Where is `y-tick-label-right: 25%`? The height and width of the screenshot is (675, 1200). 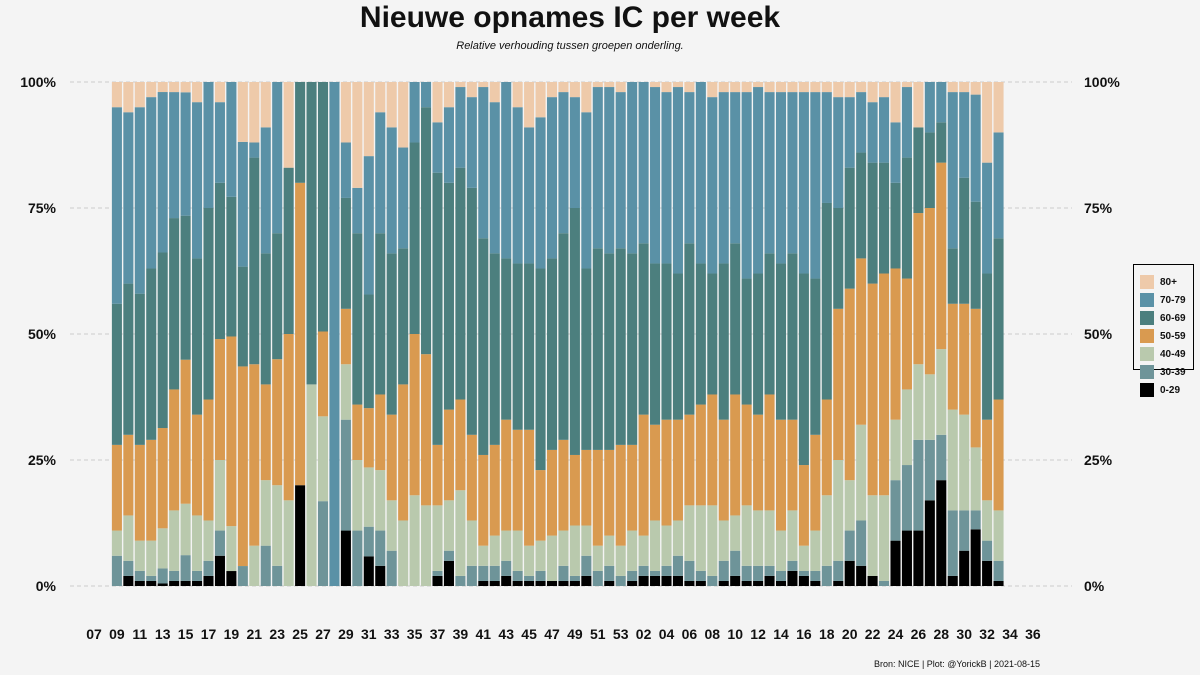 y-tick-label-right: 25% is located at coordinates (1098, 460).